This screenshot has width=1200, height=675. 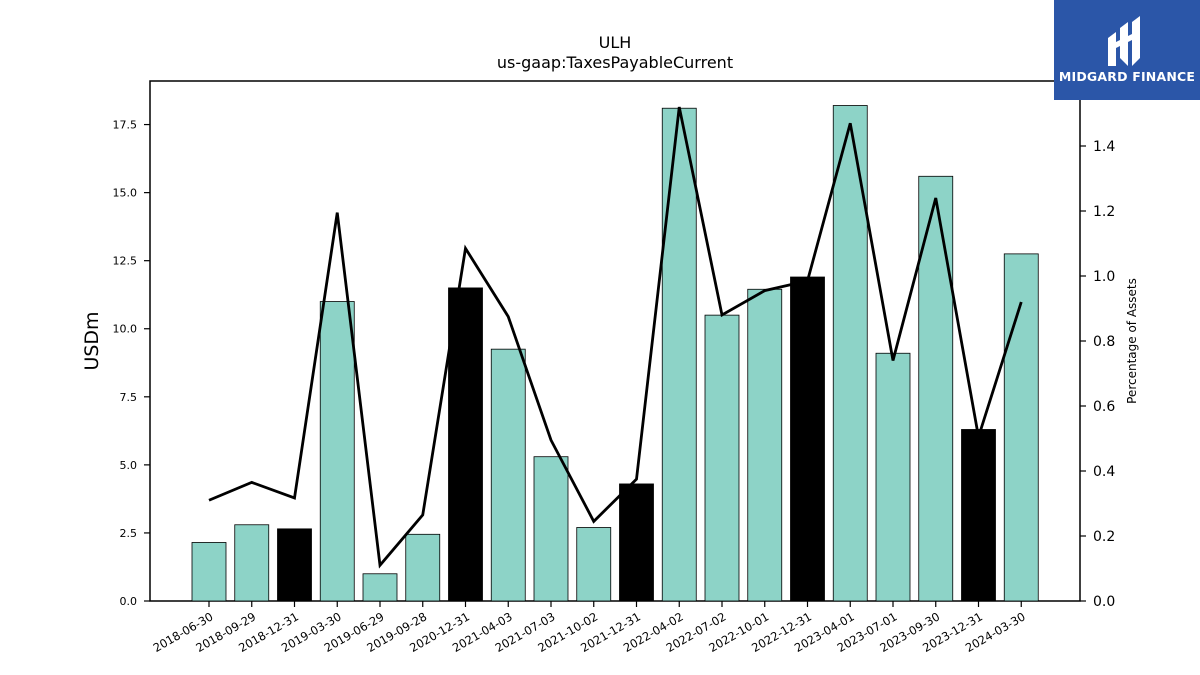 I want to click on y-tick-label: 12.5, so click(x=125, y=261).